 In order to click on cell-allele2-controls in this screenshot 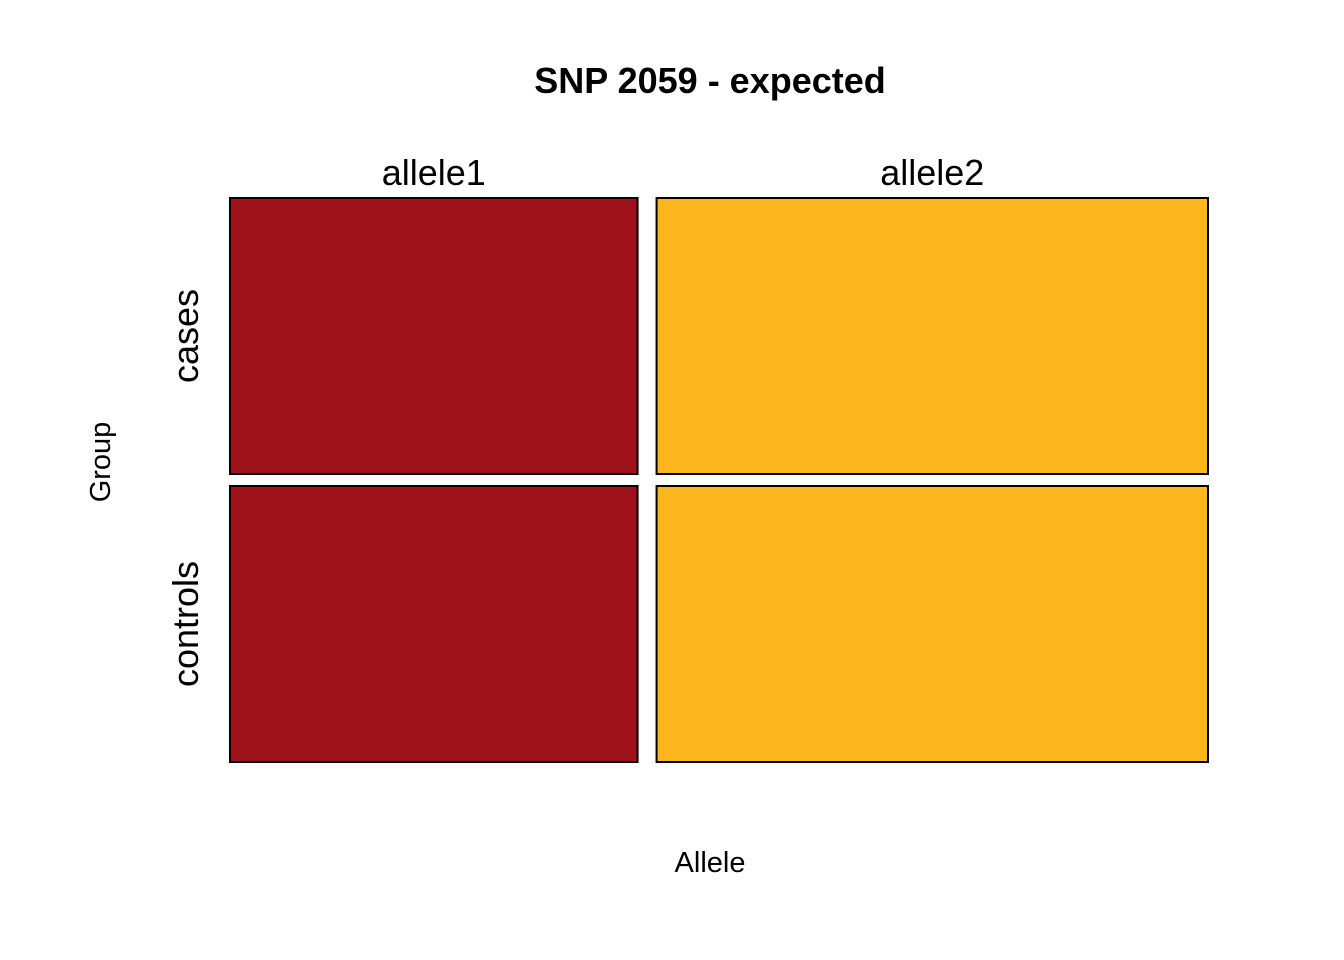, I will do `click(932, 624)`.